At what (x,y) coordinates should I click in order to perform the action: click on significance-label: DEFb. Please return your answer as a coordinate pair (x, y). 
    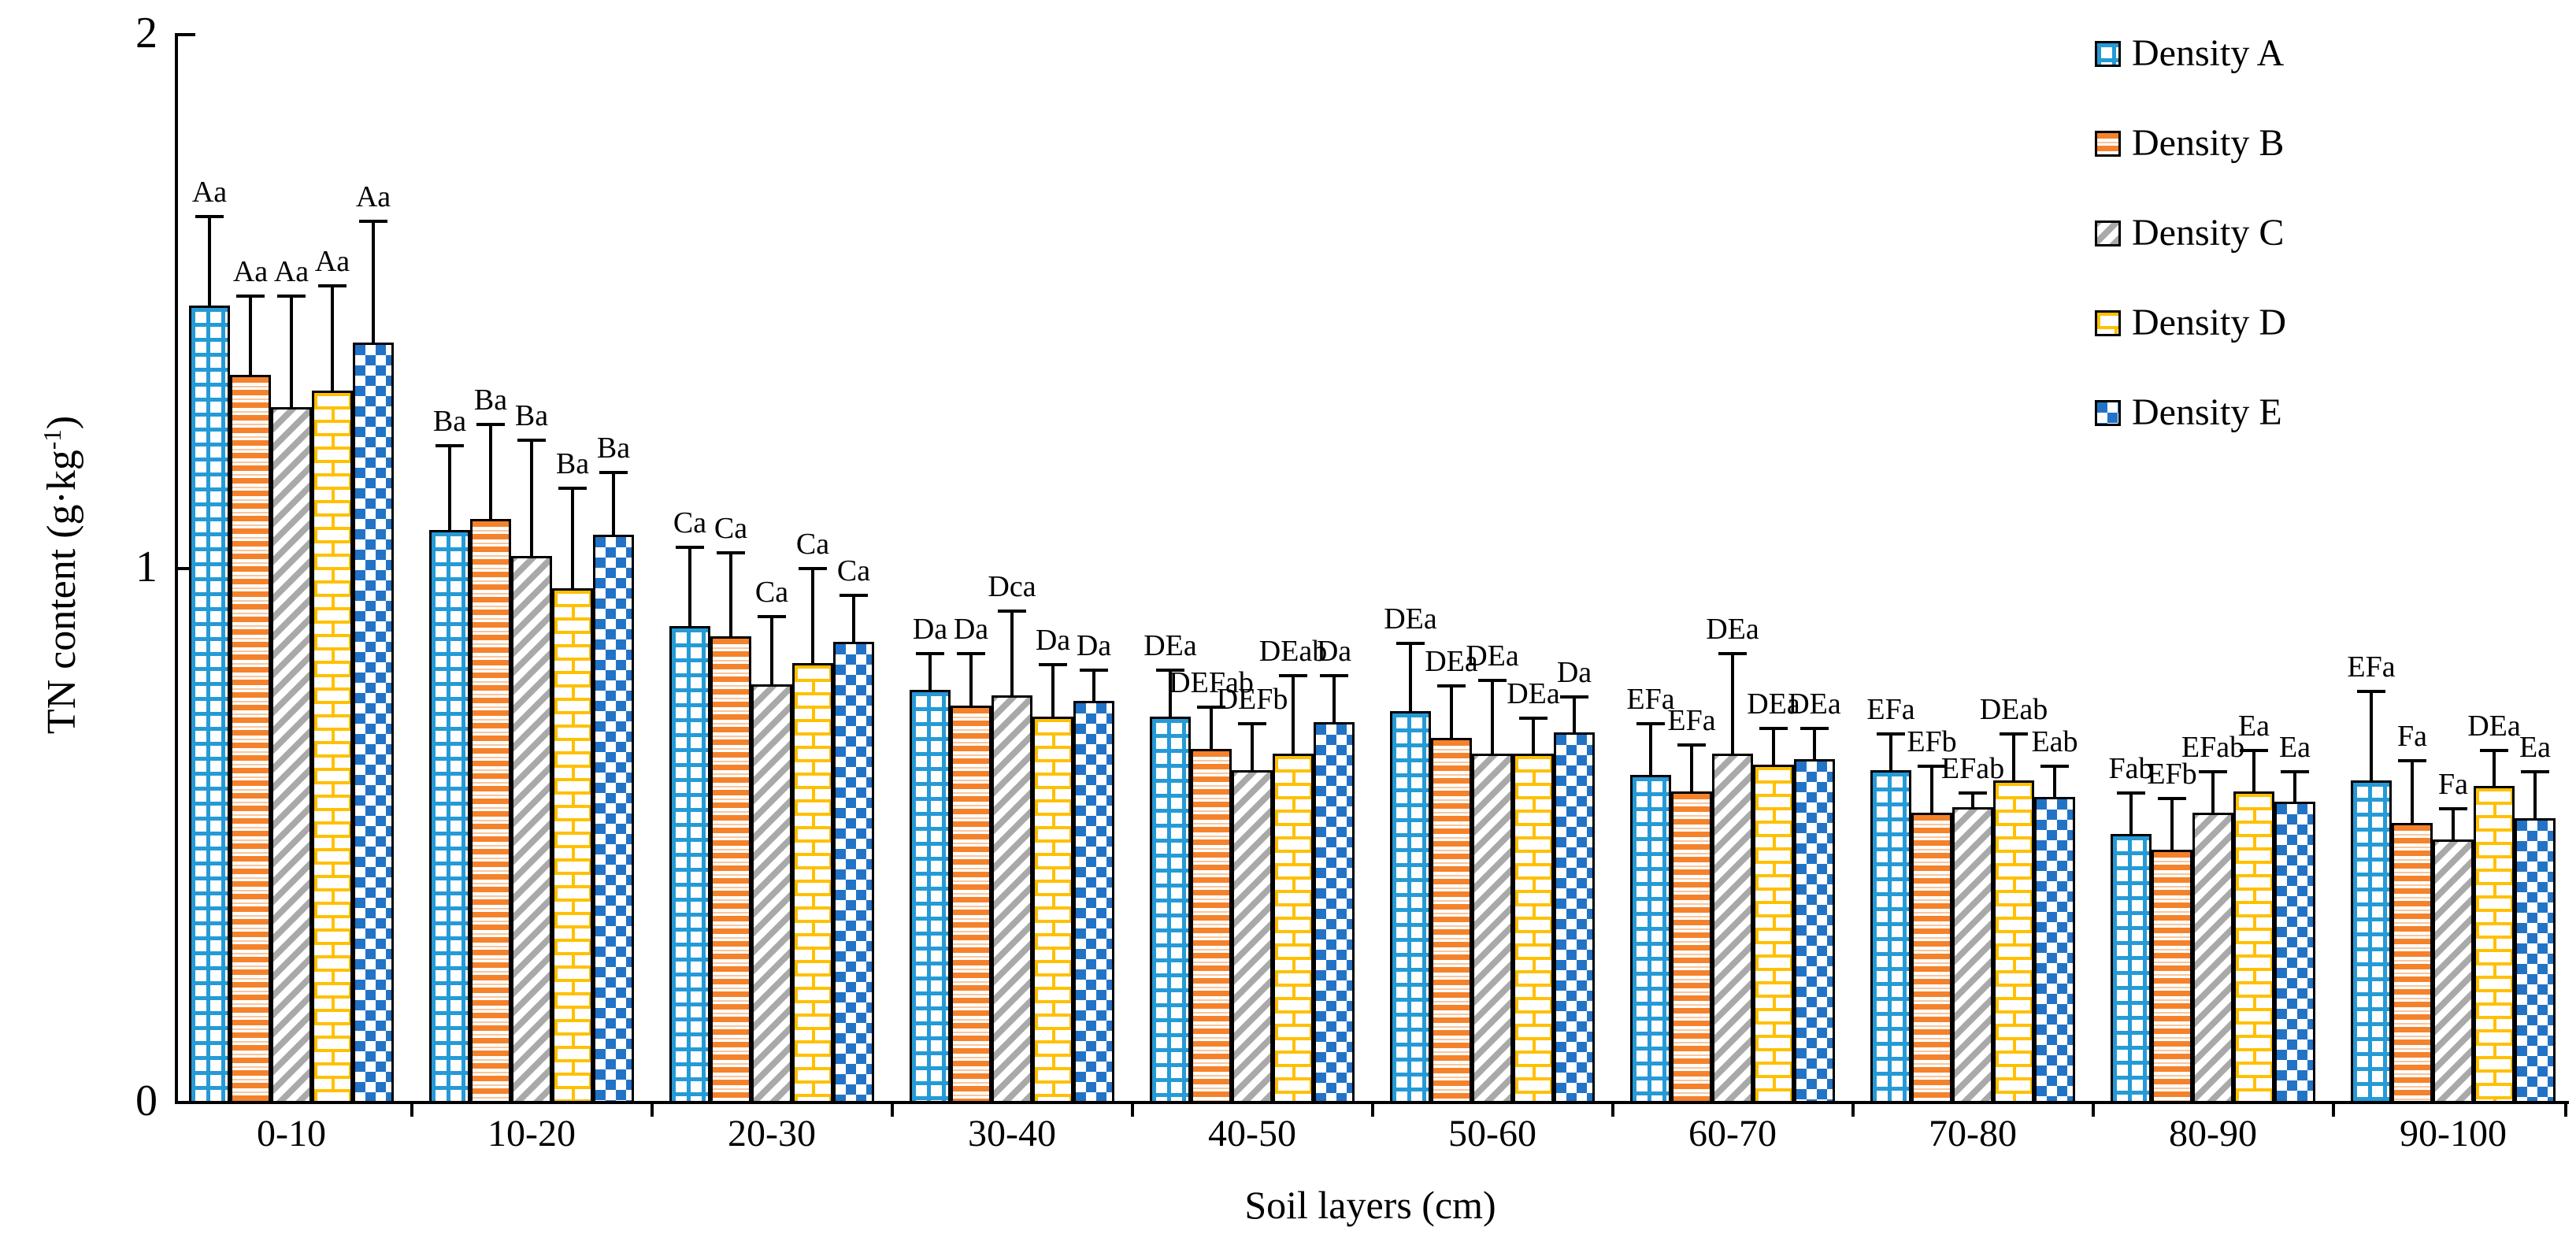
    Looking at the image, I should click on (1252, 699).